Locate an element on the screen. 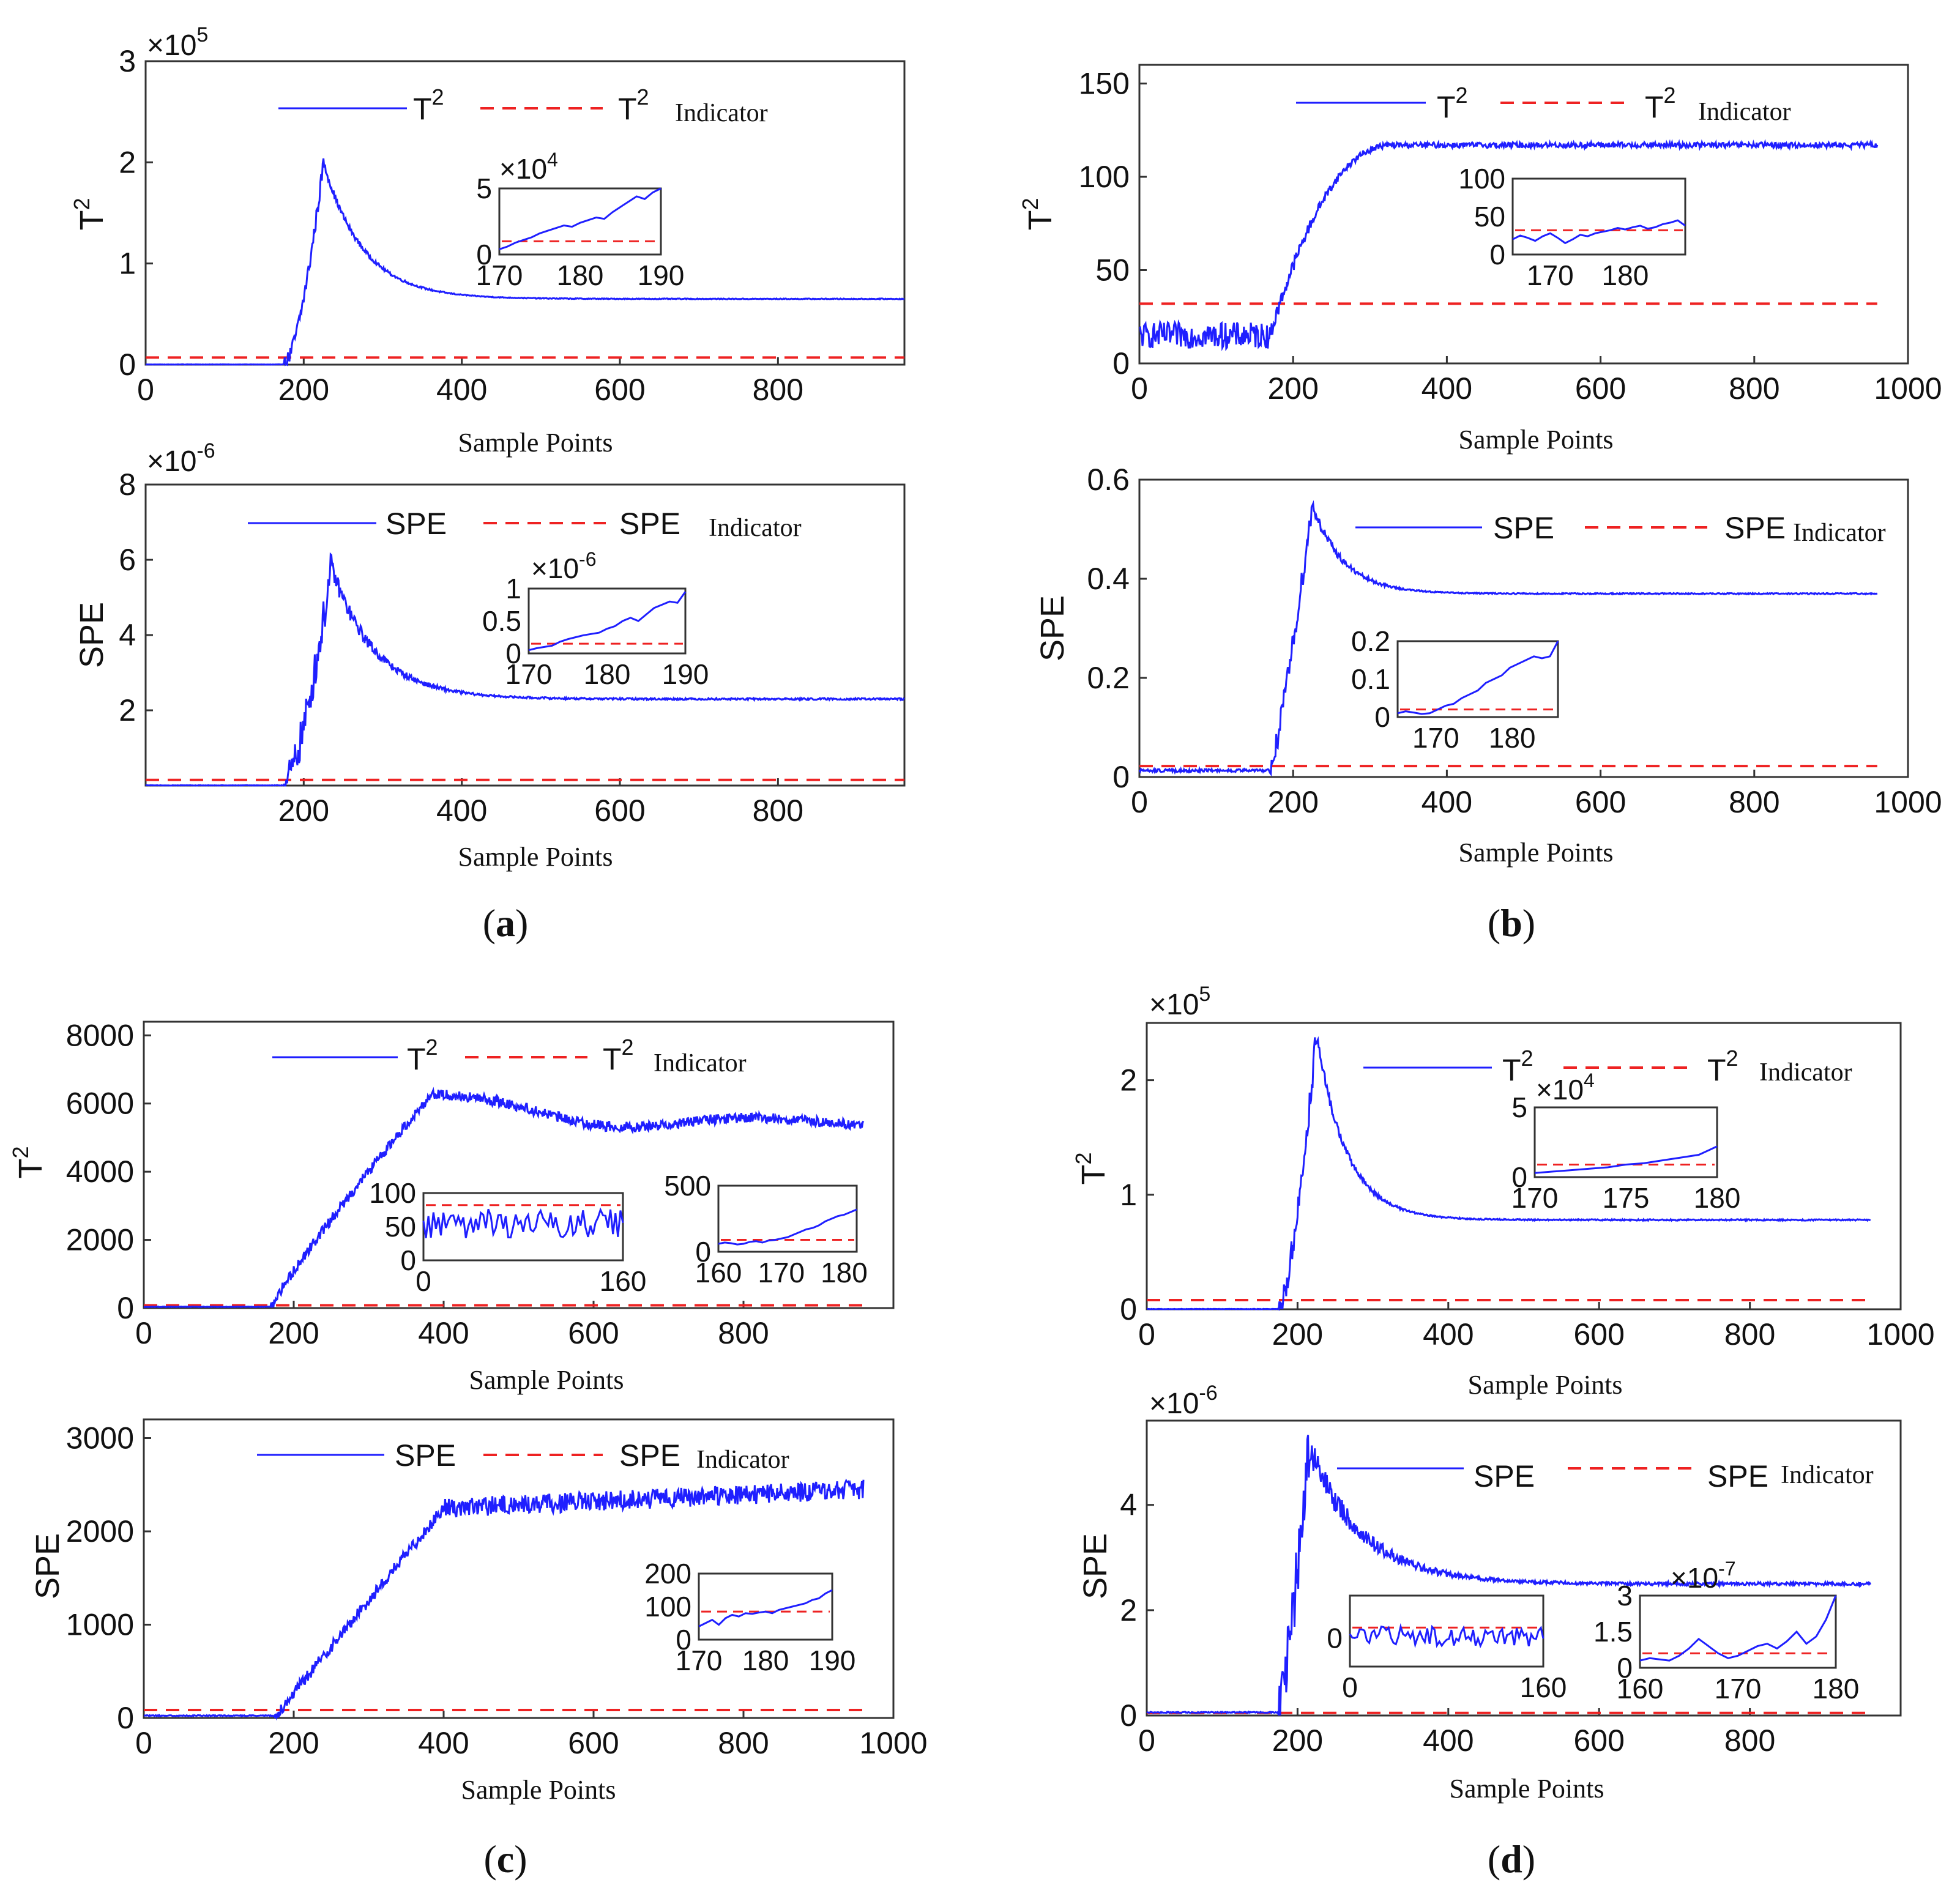 Image resolution: width=1960 pixels, height=1896 pixels. inset-y-ticks: 0 500 is located at coordinates (687, 1219).